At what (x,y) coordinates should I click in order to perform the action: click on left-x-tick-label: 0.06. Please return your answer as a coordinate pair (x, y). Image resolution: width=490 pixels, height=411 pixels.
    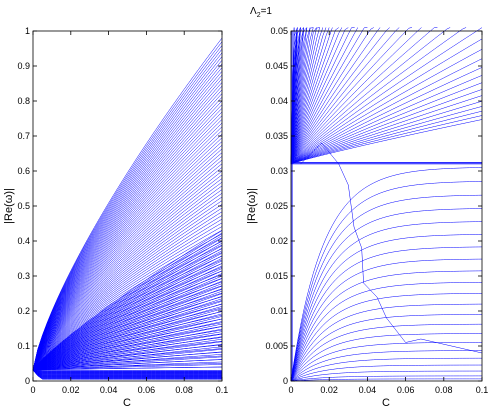
    Looking at the image, I should click on (147, 390).